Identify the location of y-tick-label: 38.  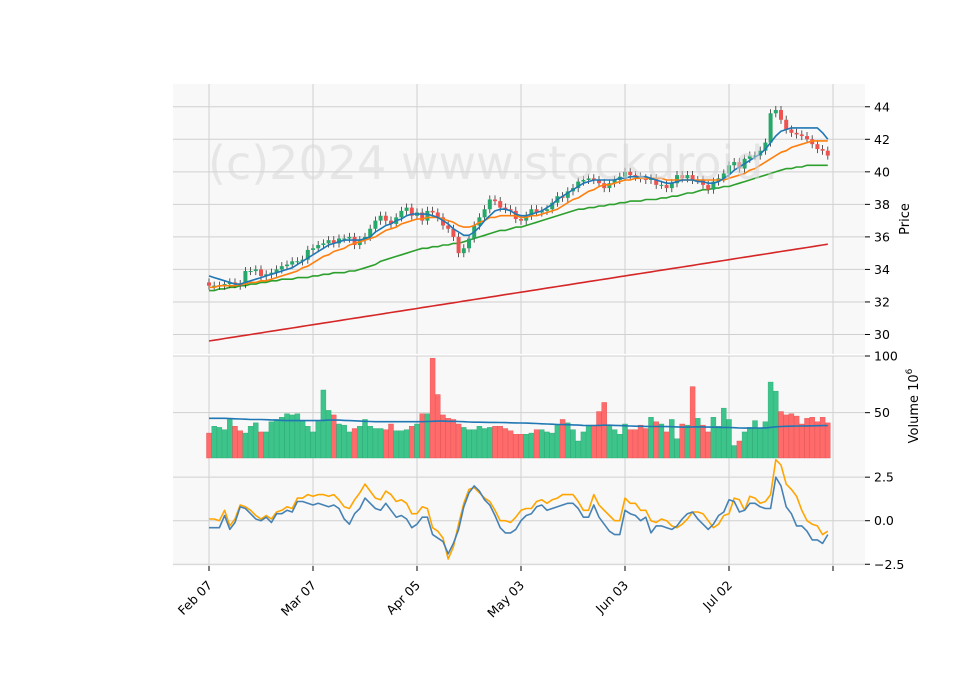
(882, 204).